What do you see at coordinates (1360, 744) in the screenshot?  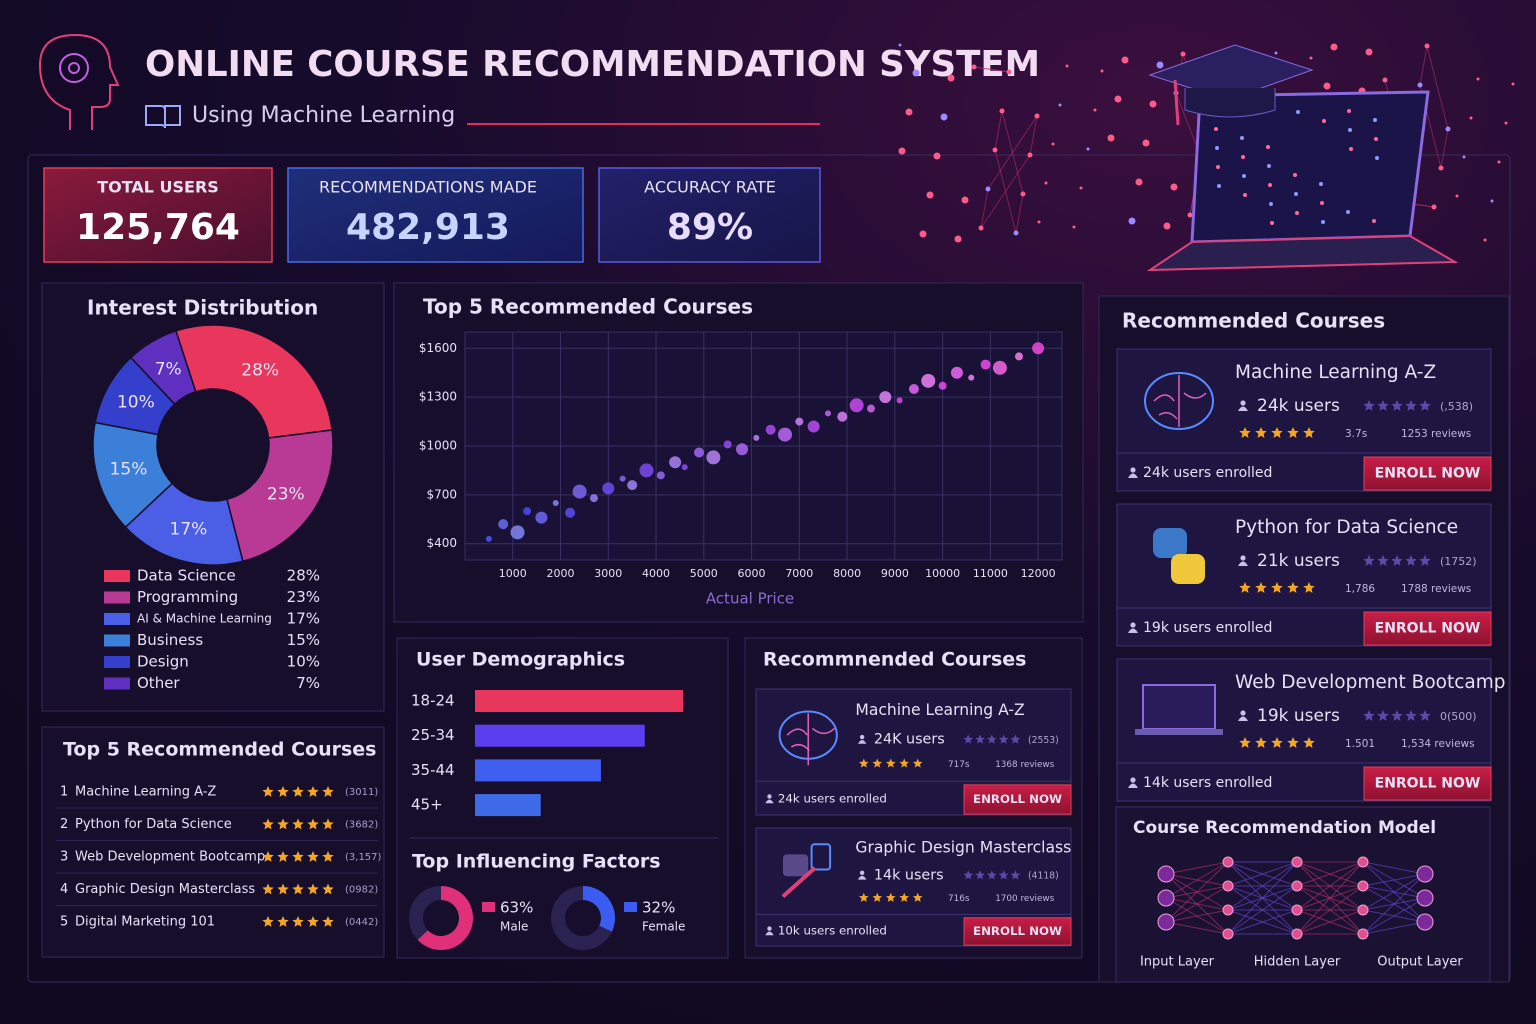 I see `course-stat: 1.501` at bounding box center [1360, 744].